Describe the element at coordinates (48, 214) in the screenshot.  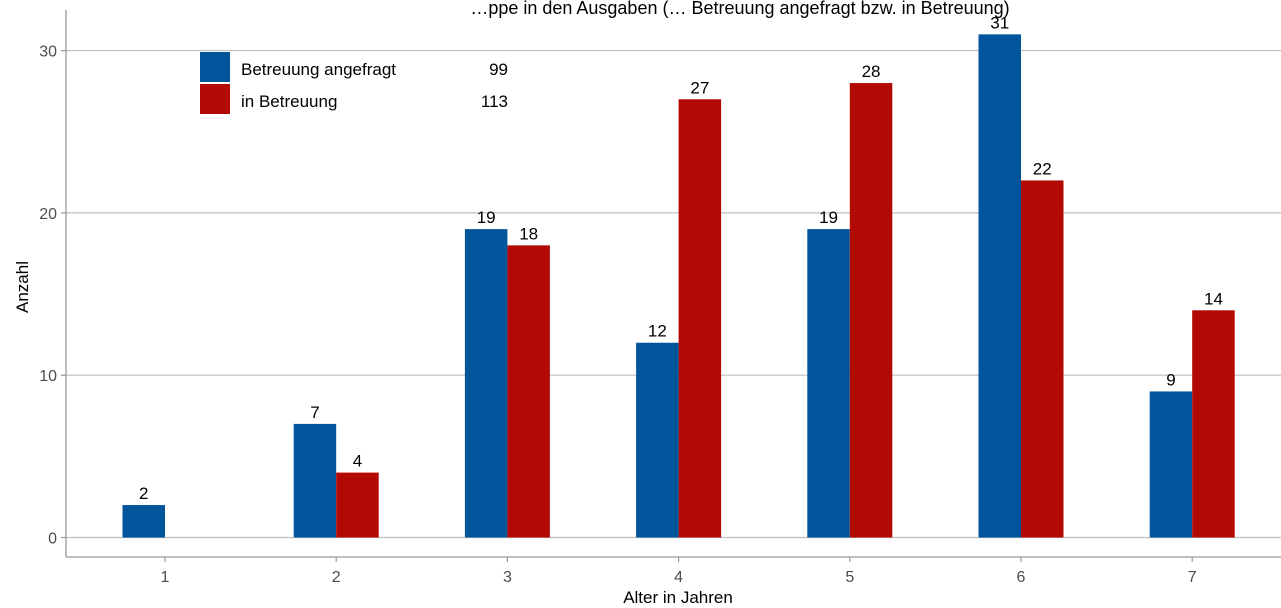
I see `y-tick-label-20: 20` at that location.